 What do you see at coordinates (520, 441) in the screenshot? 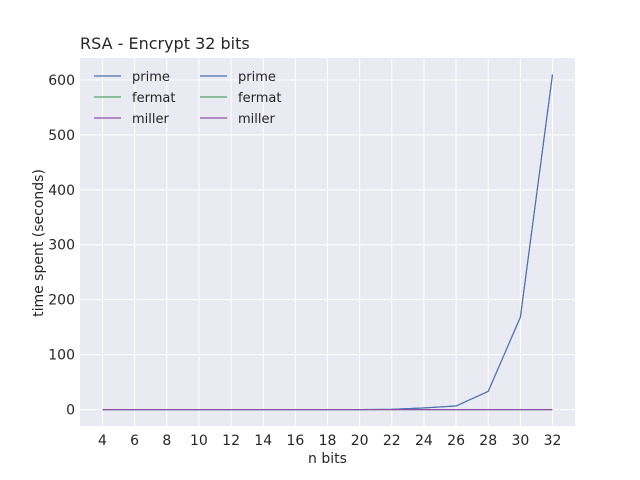
I see `x-tick-label: 30` at bounding box center [520, 441].